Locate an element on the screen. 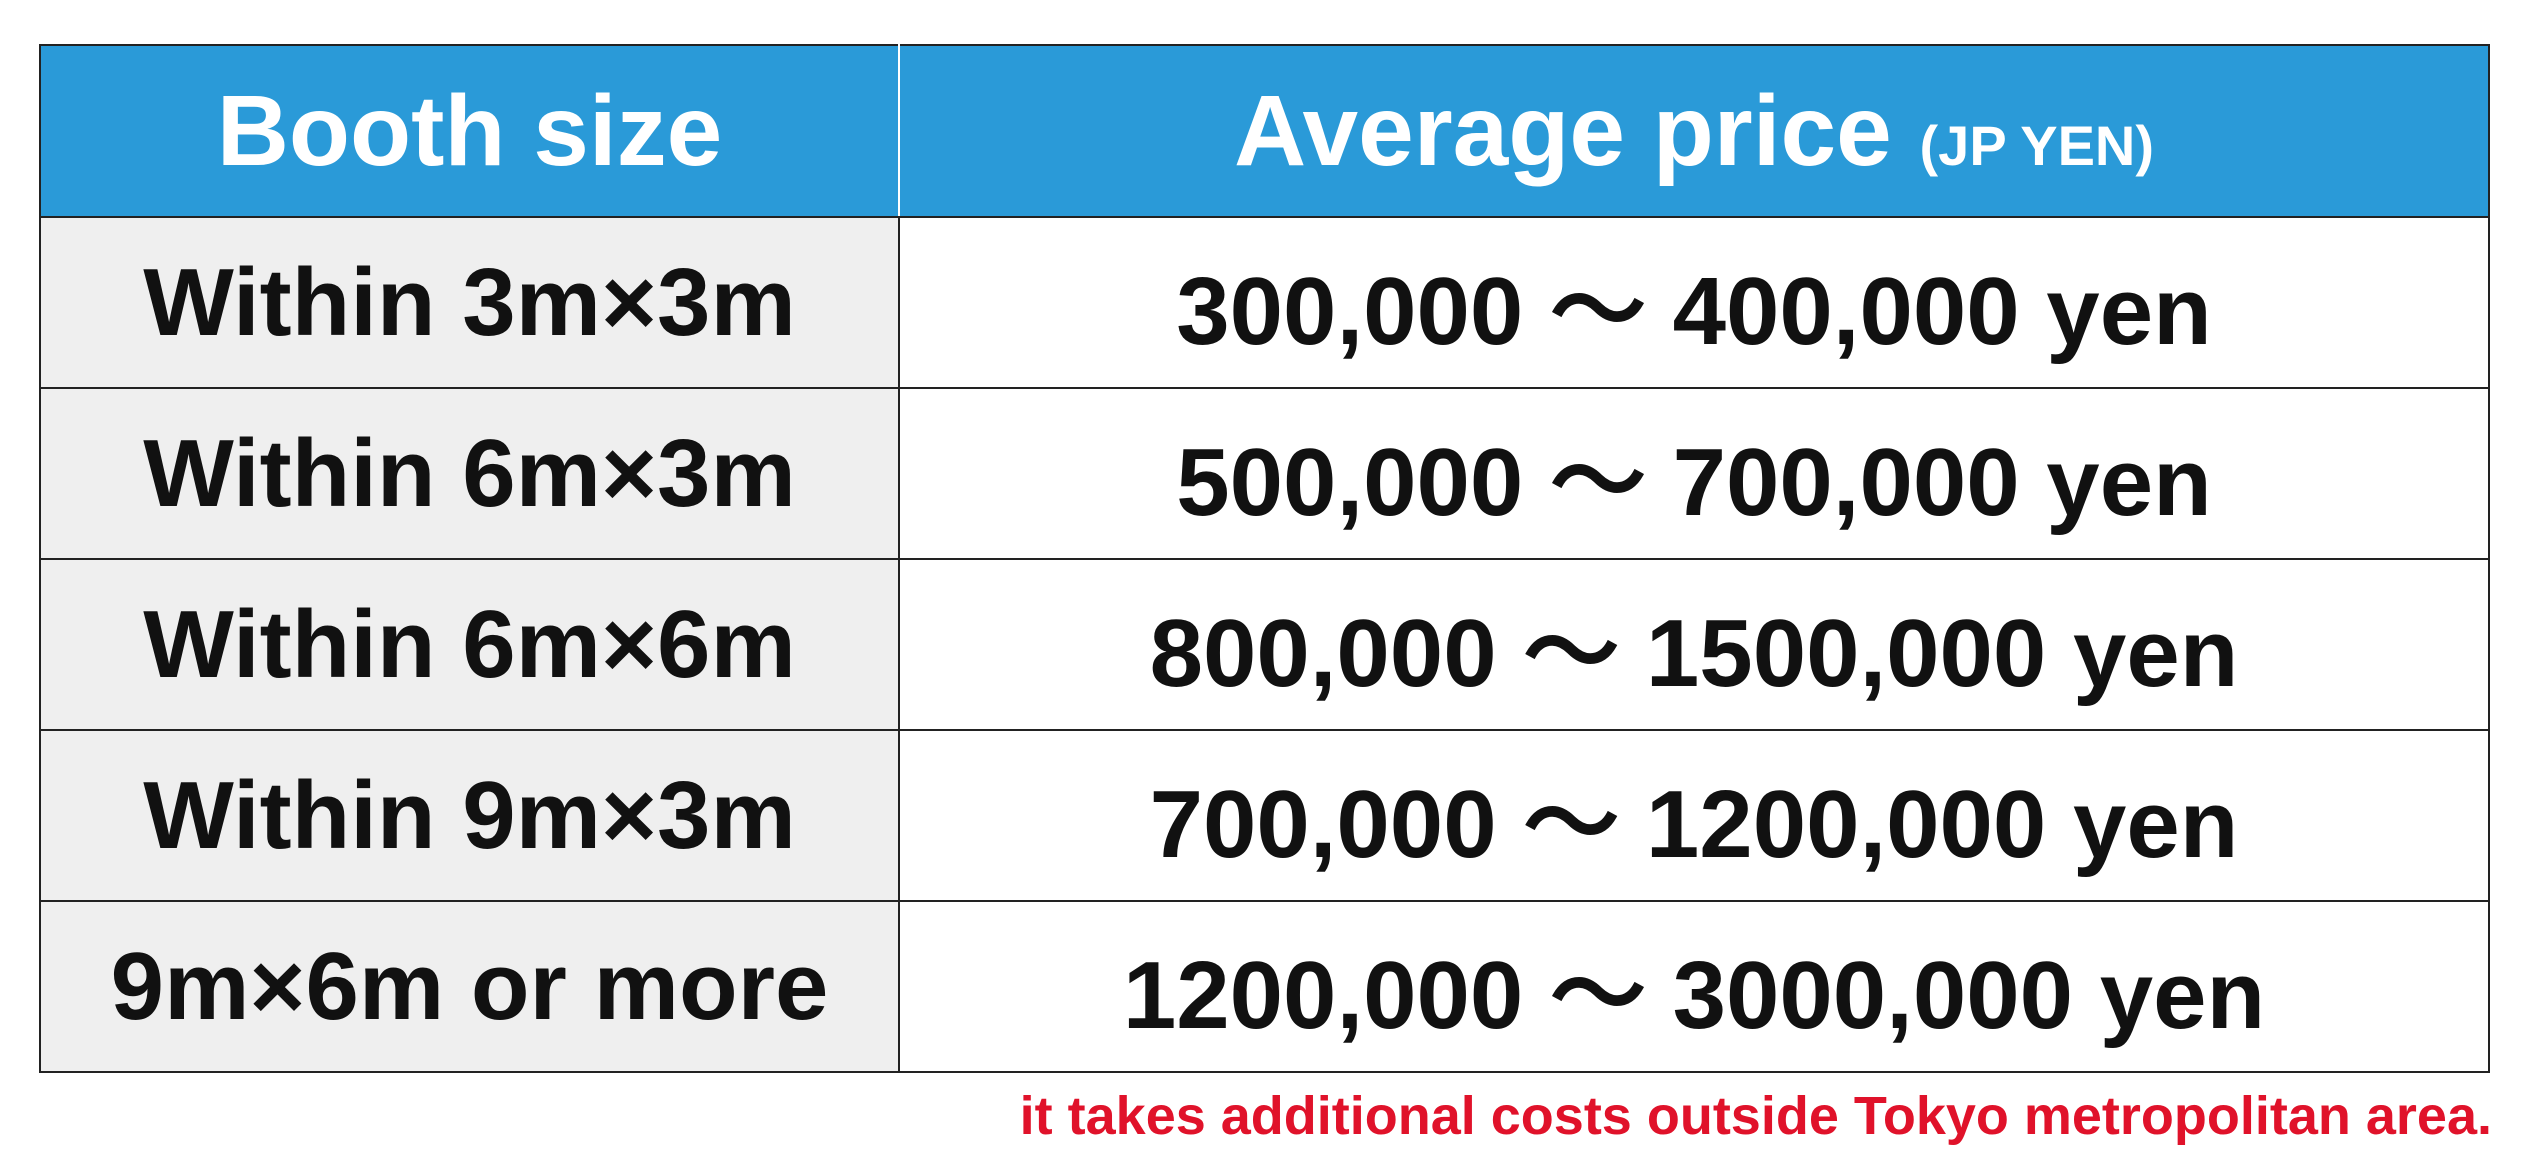 The width and height of the screenshot is (2542, 1165). price-cell: 700,000 ～ 1200,000 yen is located at coordinates (1694, 815).